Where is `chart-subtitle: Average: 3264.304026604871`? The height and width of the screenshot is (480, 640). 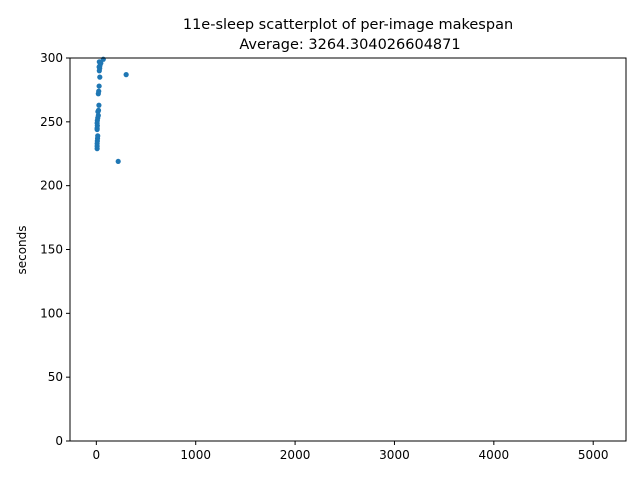
chart-subtitle: Average: 3264.304026604871 is located at coordinates (349, 45).